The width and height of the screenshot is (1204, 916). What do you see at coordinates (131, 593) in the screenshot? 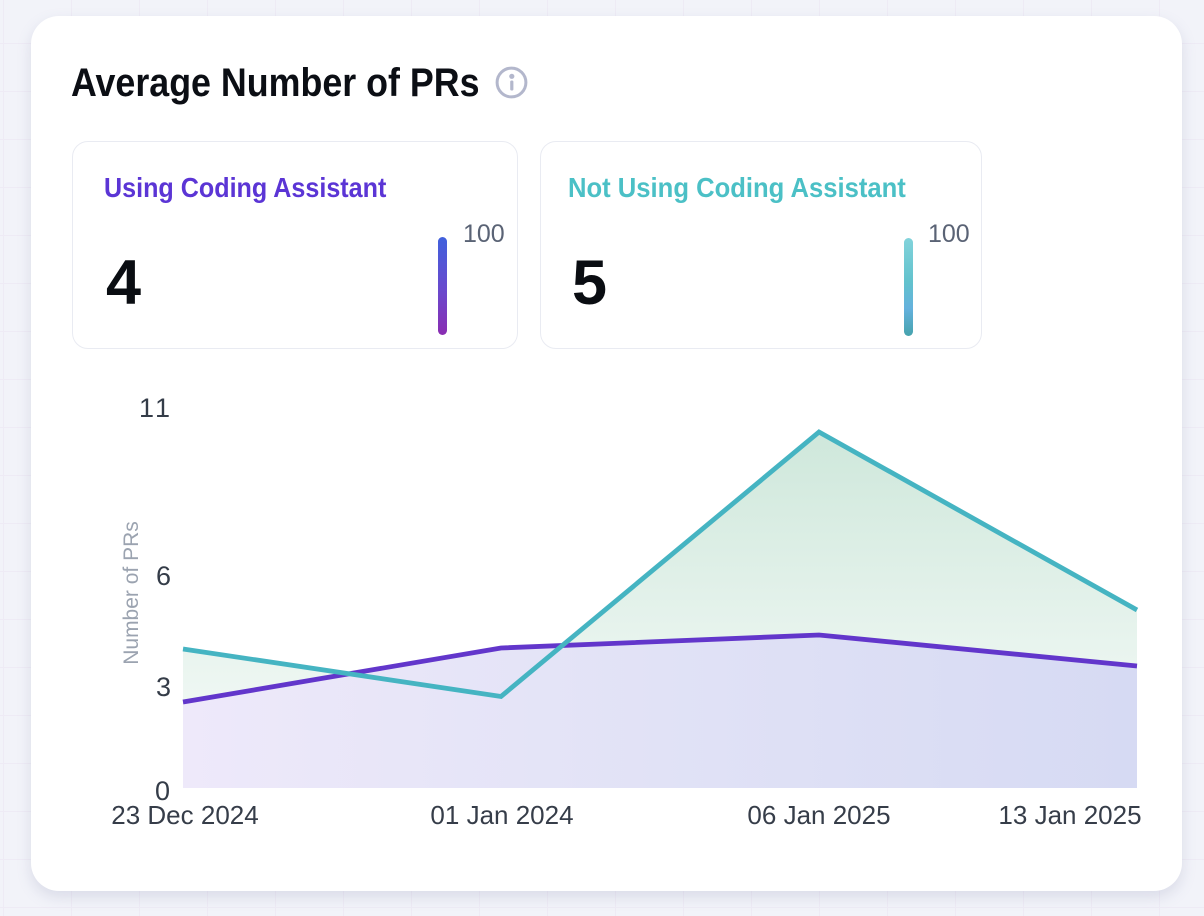
I see `svg-text: Number of PRs` at bounding box center [131, 593].